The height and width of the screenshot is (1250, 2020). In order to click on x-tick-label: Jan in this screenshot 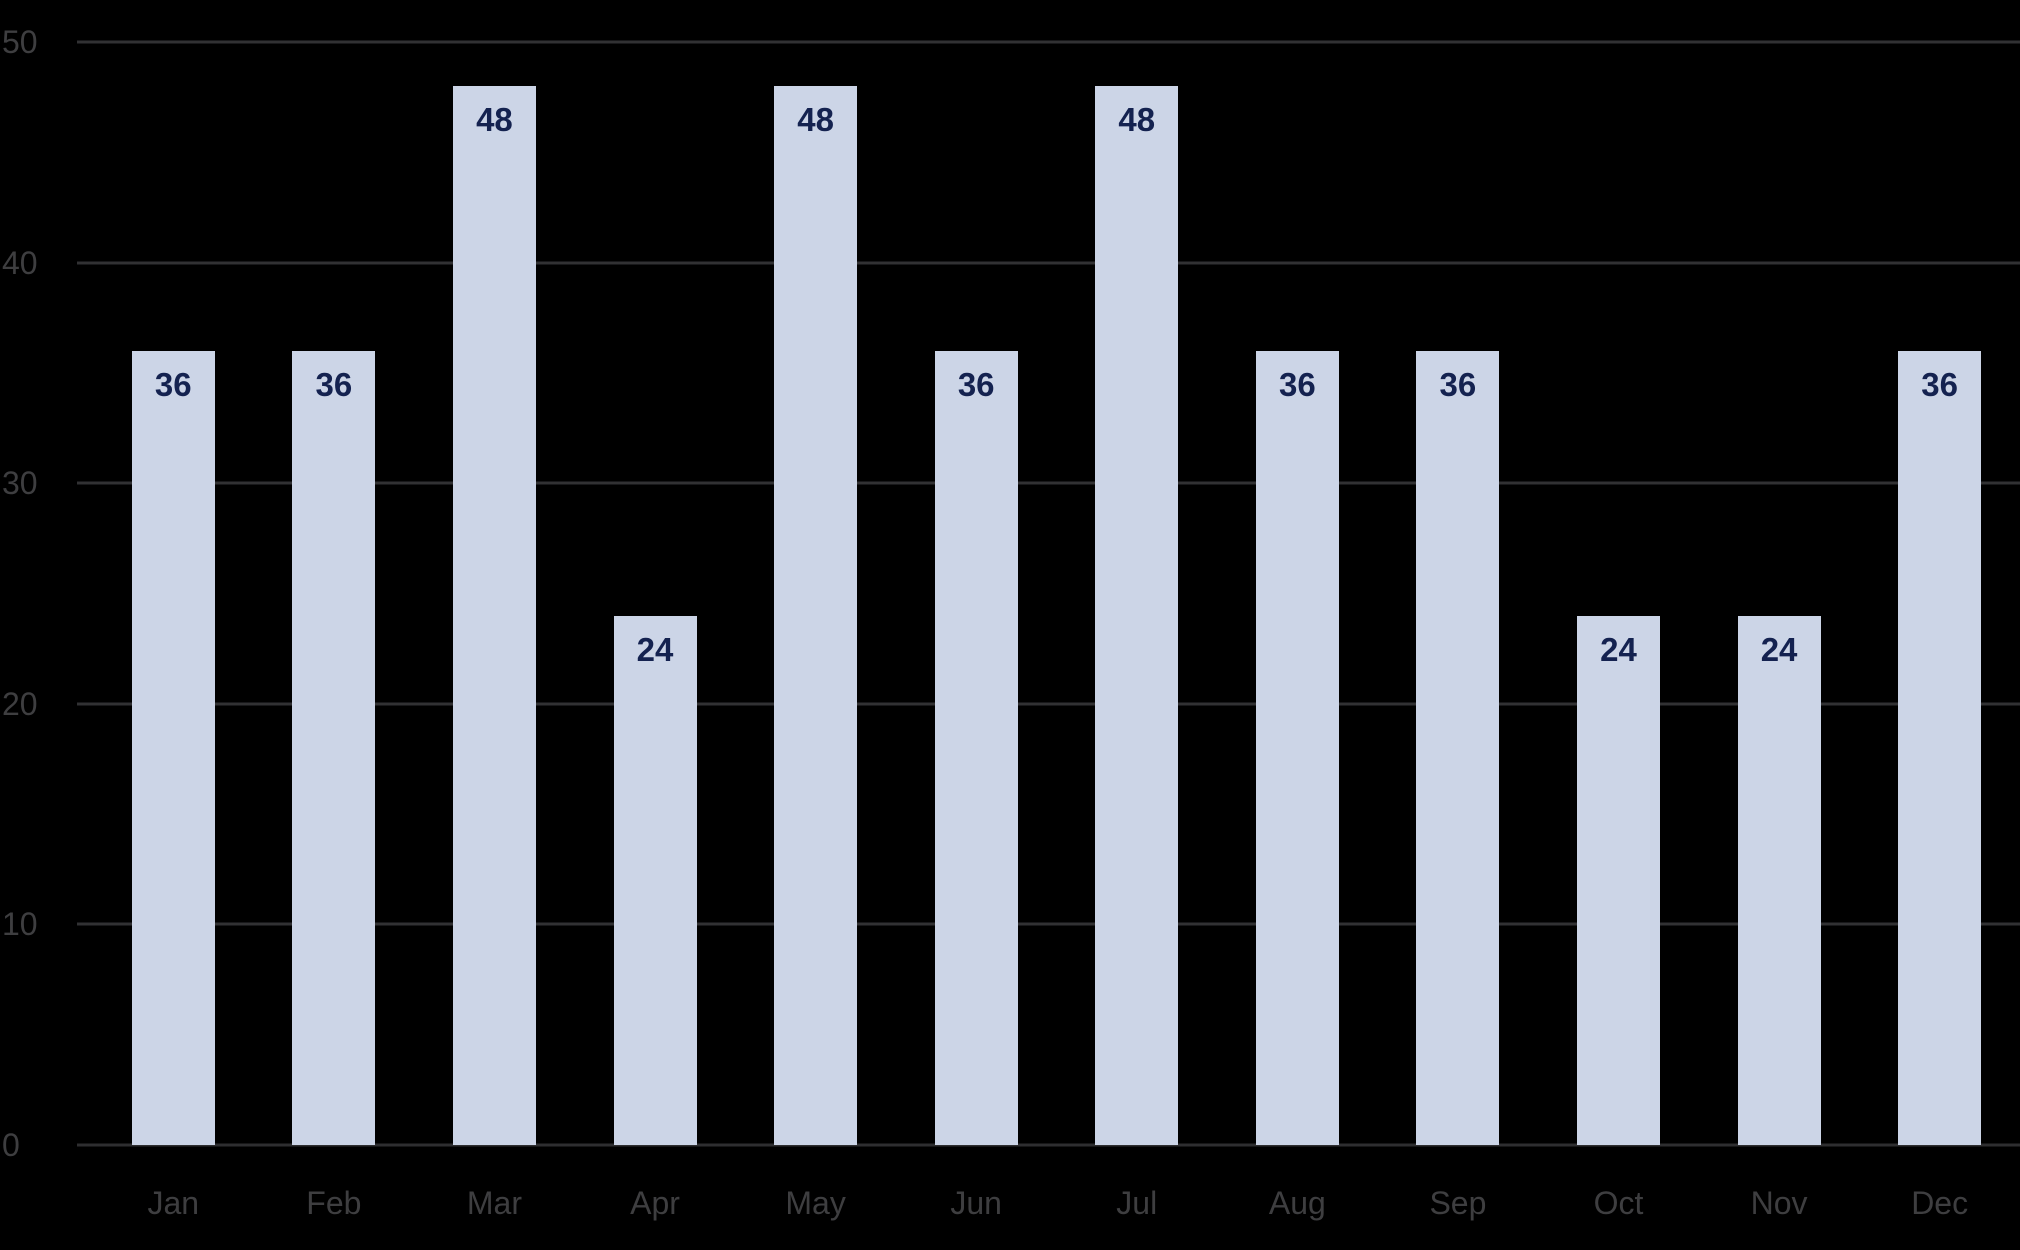, I will do `click(173, 1203)`.